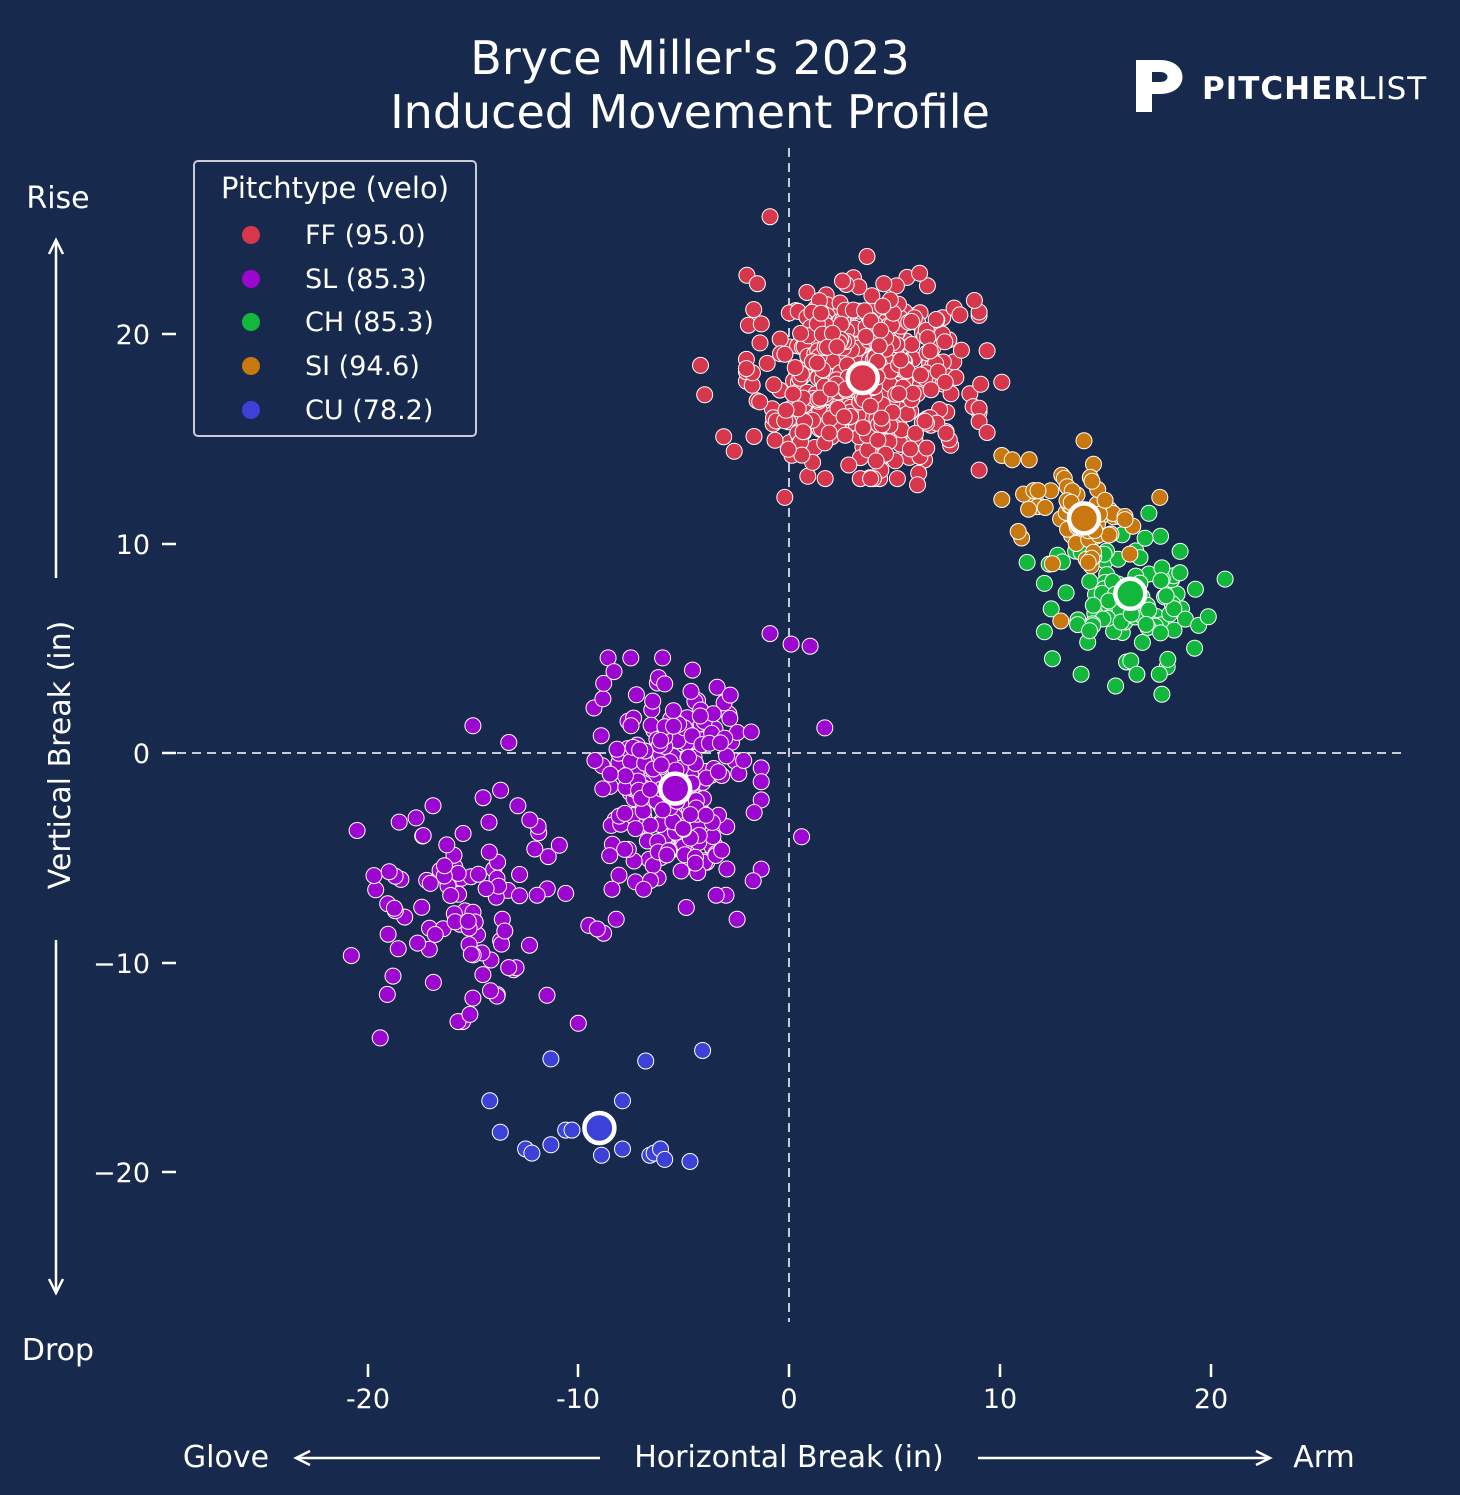 Image resolution: width=1460 pixels, height=1495 pixels. I want to click on legend-box, so click(335, 298).